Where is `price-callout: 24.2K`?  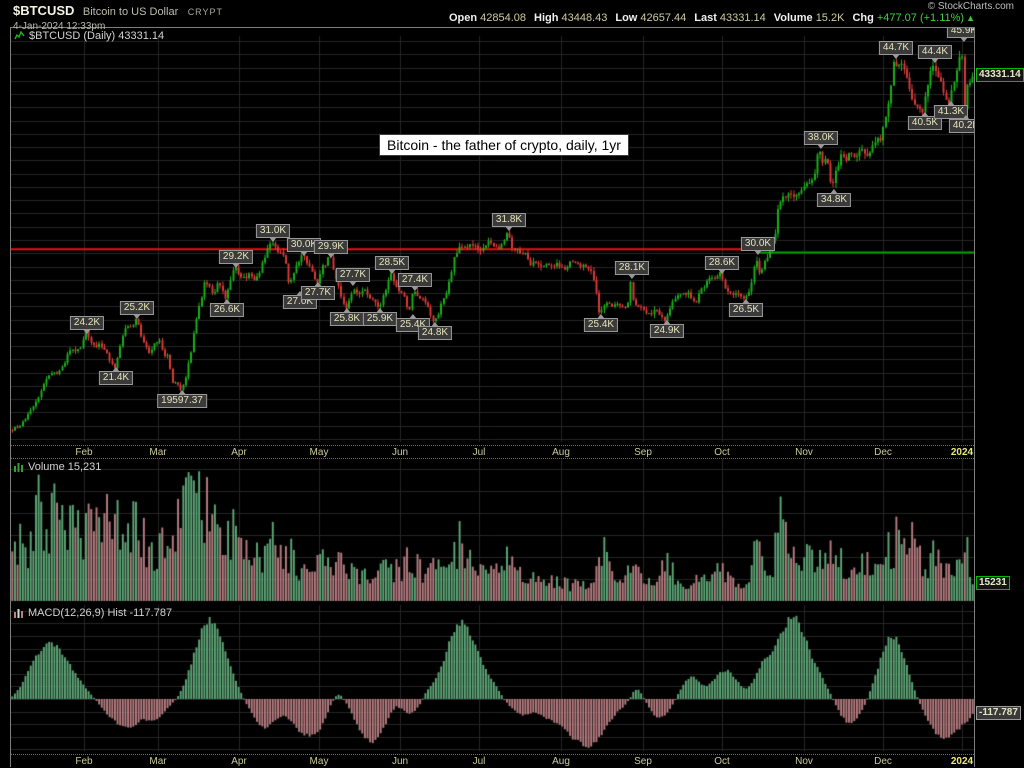
price-callout: 24.2K is located at coordinates (87, 325).